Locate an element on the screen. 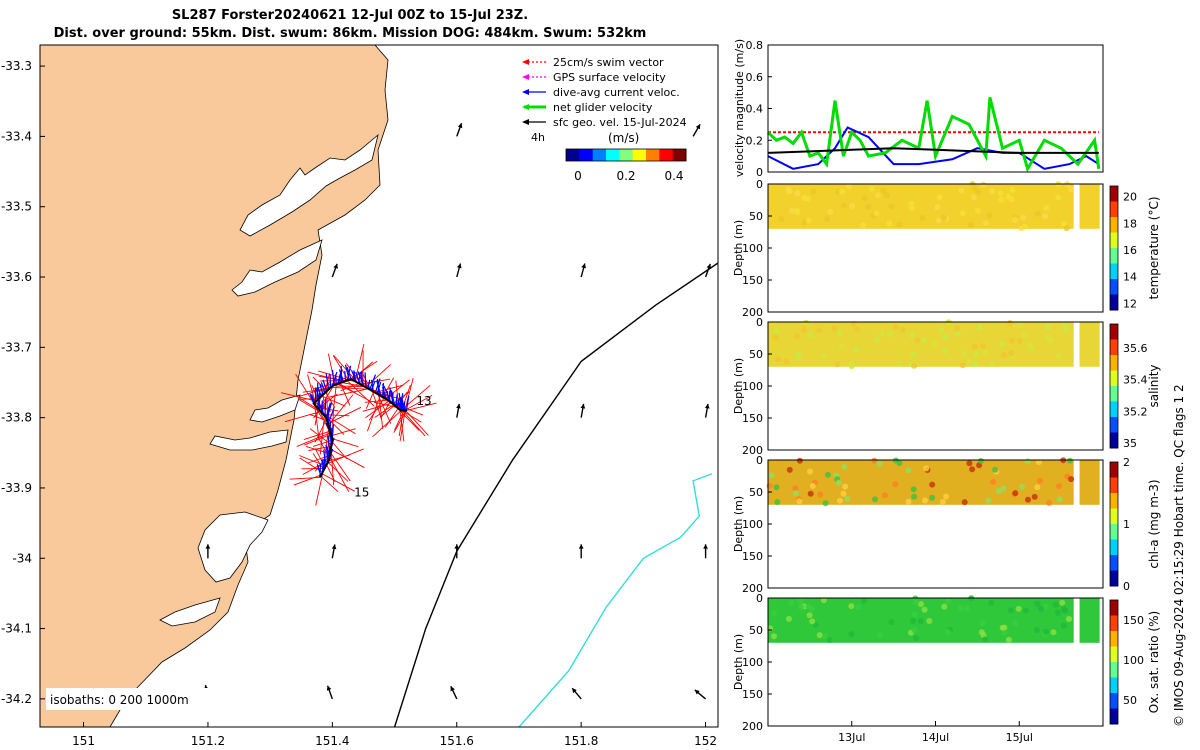 The image size is (1200, 750). y-tick-label: -33.6 is located at coordinates (16, 277).